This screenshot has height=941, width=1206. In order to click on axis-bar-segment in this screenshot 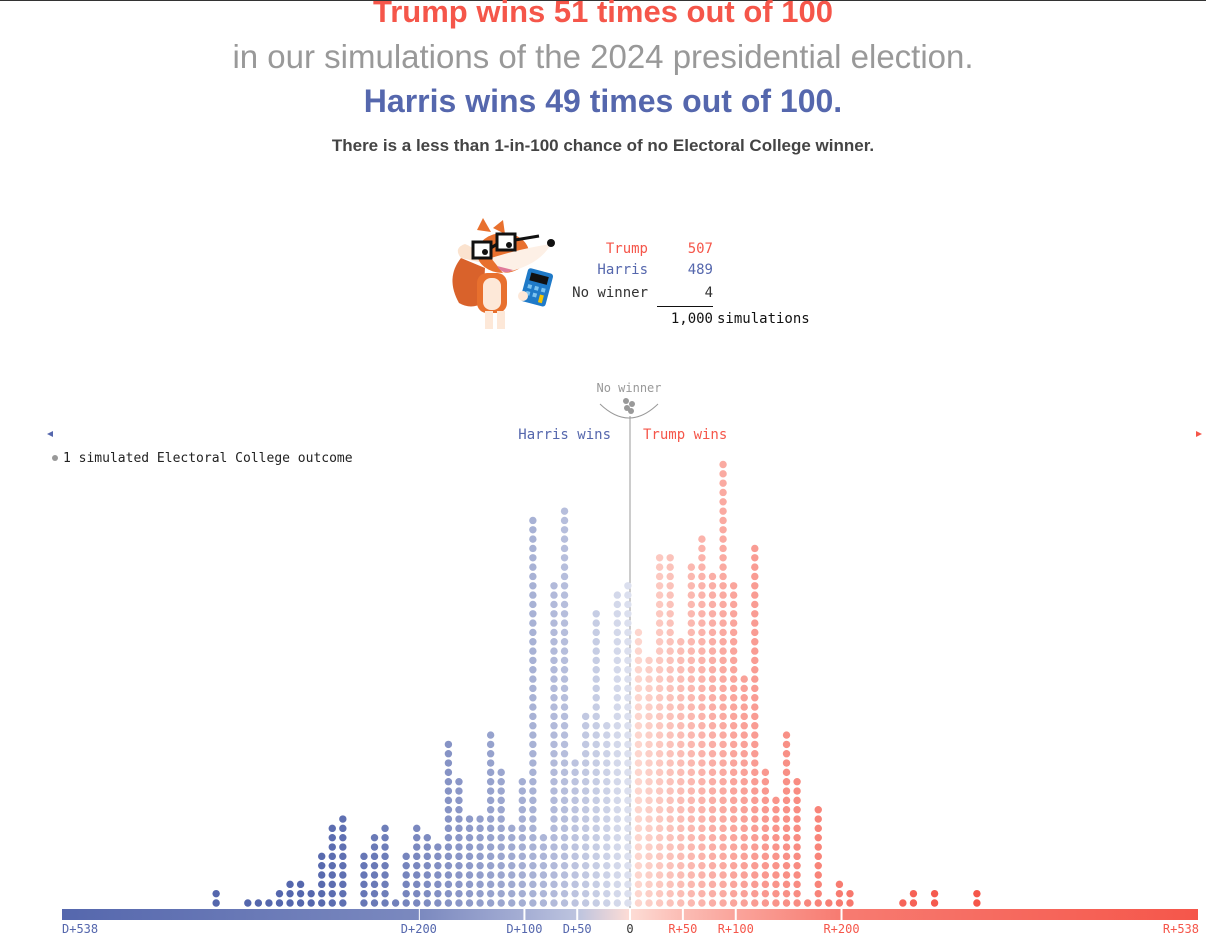, I will do `click(656, 914)`.